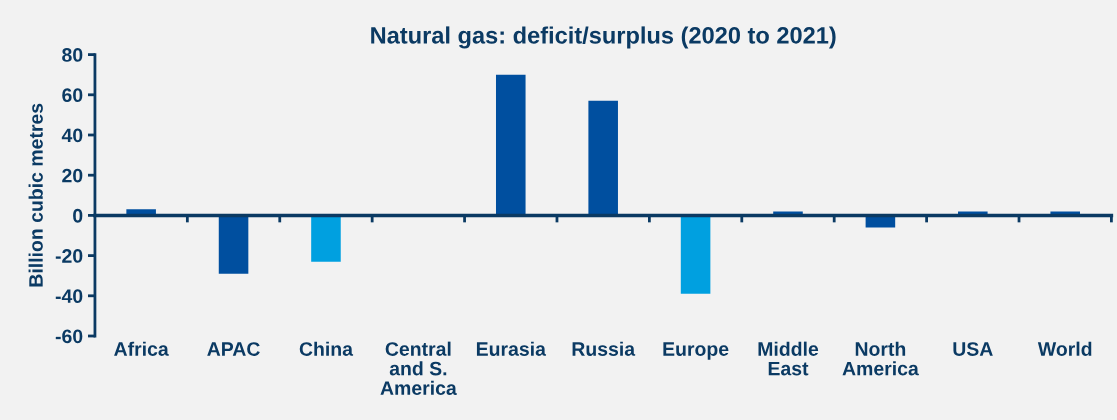  Describe the element at coordinates (72, 135) in the screenshot. I see `y-tick-label: 40` at that location.